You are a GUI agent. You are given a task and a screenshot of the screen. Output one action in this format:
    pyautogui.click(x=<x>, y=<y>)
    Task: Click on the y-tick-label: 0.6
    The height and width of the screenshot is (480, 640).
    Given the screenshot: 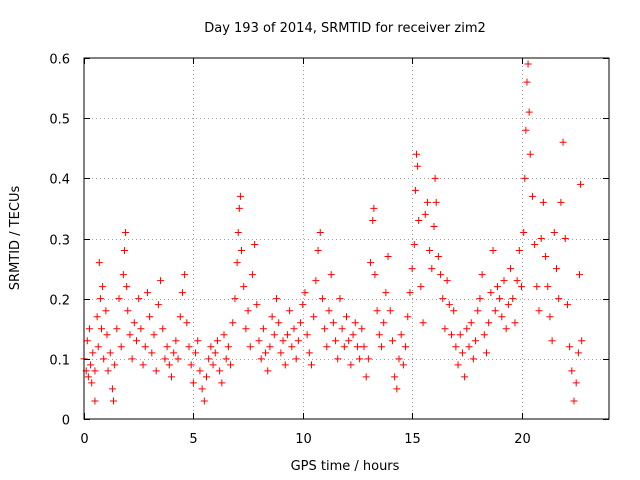 What is the action you would take?
    pyautogui.click(x=59, y=60)
    